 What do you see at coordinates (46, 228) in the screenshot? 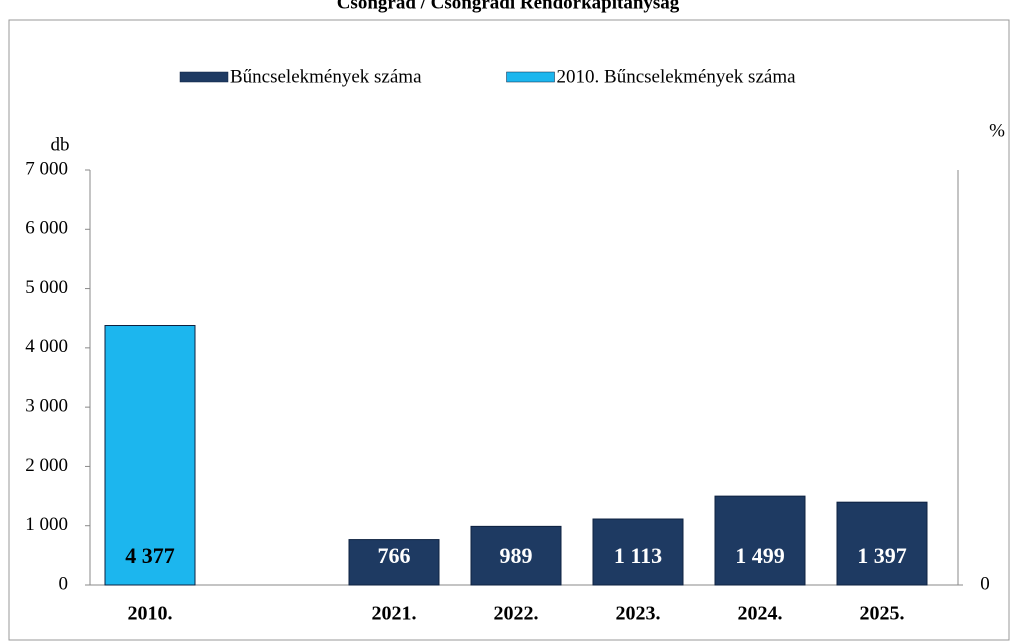
I see `y-tick-label: 6 000` at bounding box center [46, 228].